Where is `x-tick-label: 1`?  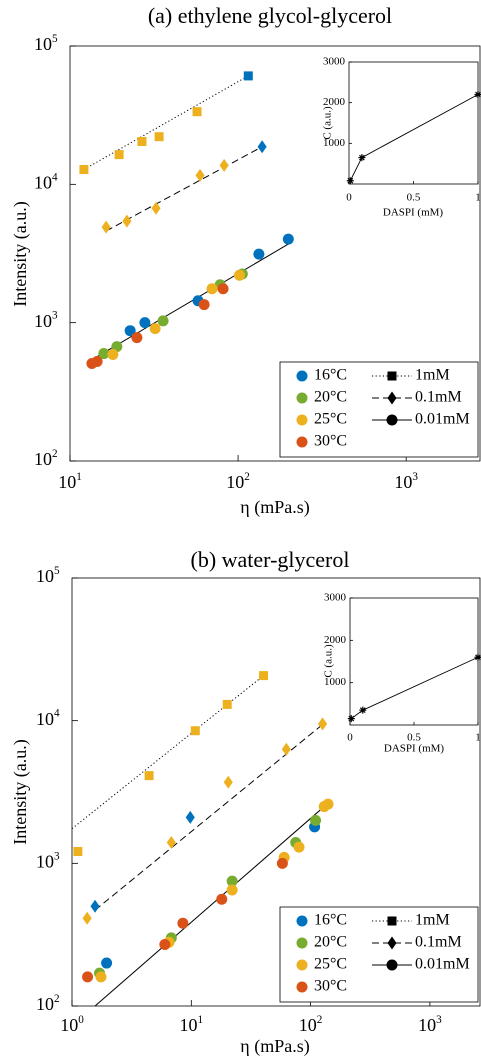 x-tick-label: 1 is located at coordinates (478, 738).